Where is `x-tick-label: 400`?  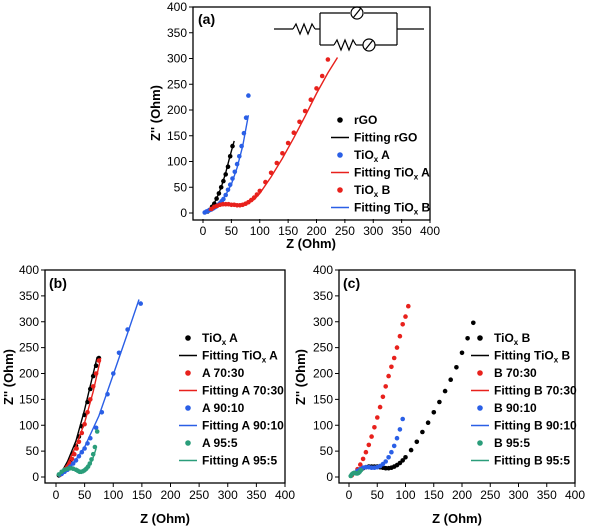 x-tick-label: 400 is located at coordinates (575, 495).